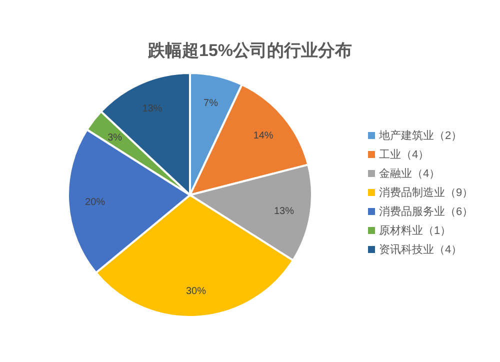  Describe the element at coordinates (404, 154) in the screenshot. I see `legend-label: 工业（4）` at that location.